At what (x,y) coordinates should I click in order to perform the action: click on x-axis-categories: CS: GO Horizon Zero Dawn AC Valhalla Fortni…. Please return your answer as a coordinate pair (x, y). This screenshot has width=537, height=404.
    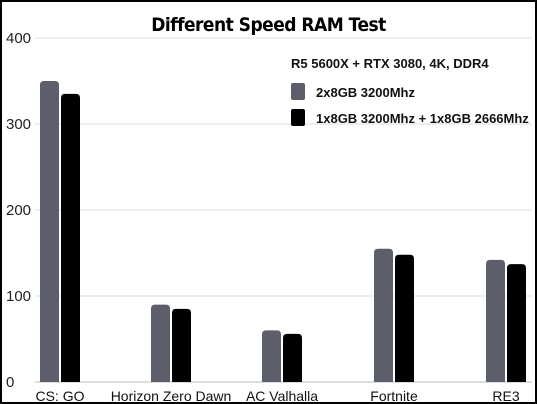
    Looking at the image, I should click on (277, 395).